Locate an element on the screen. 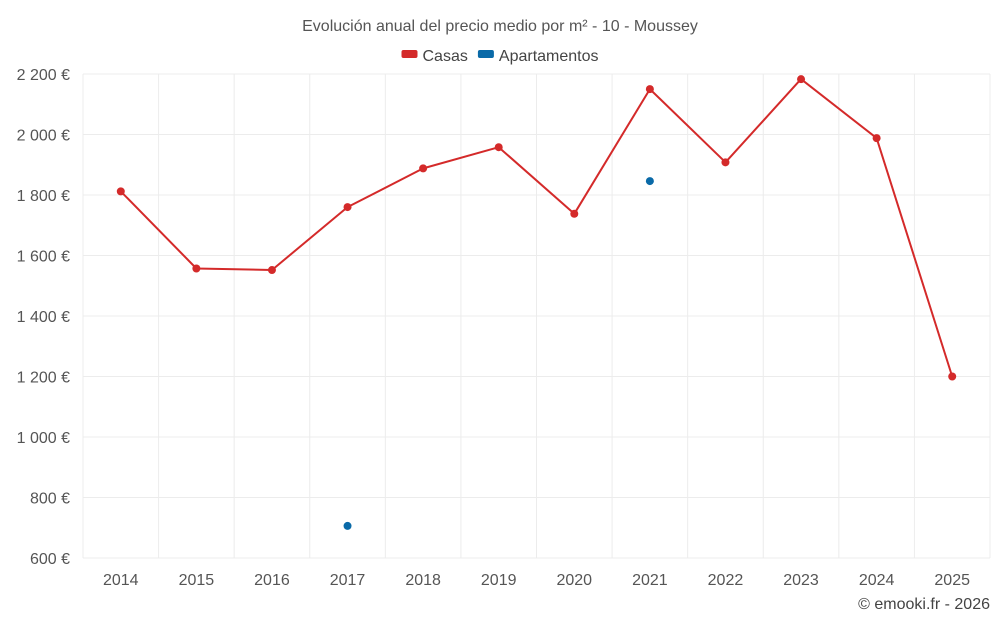  legend: Casas Apartamentos is located at coordinates (500, 56).